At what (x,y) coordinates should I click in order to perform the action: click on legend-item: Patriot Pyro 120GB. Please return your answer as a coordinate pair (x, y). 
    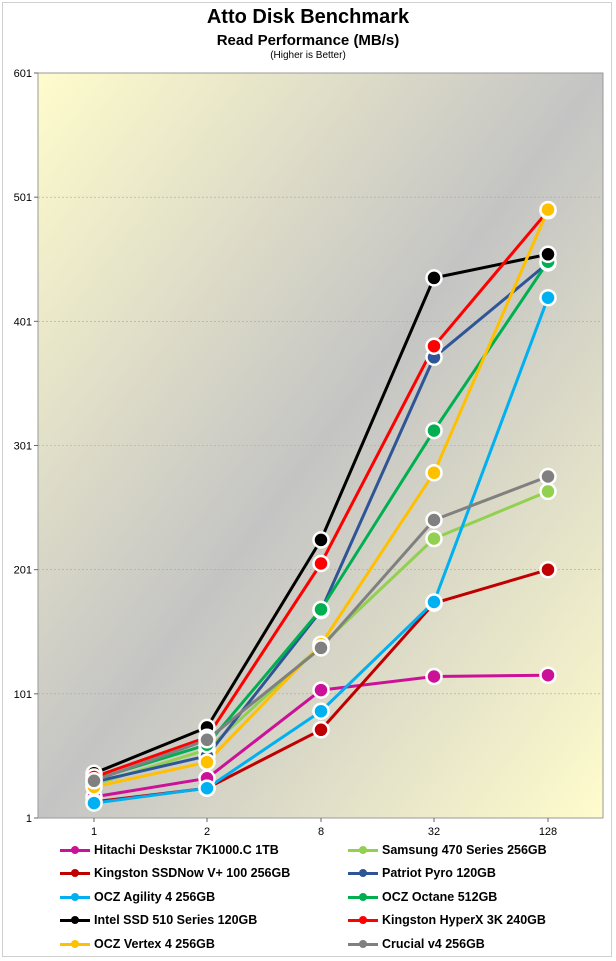
    Looking at the image, I should click on (474, 874).